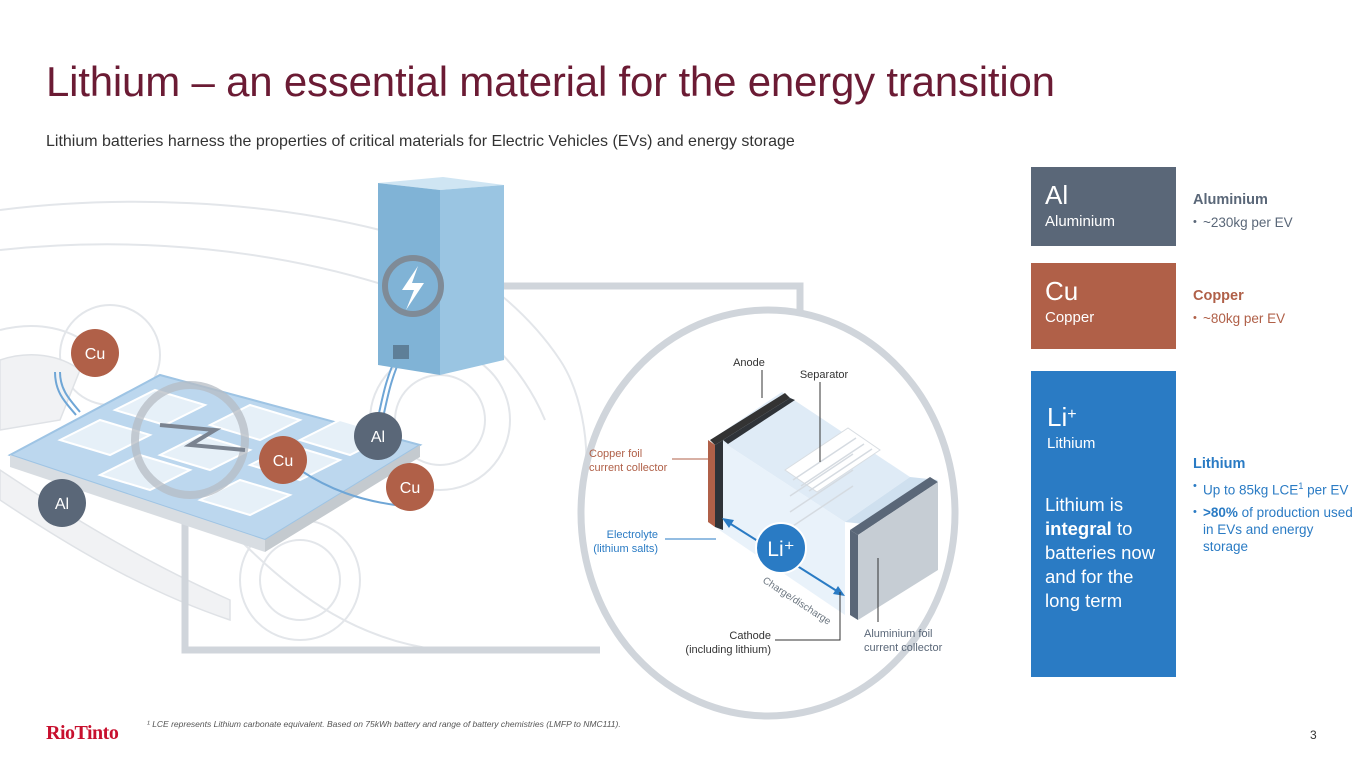  What do you see at coordinates (1273, 488) in the screenshot?
I see `lithium-bullet-1: Up to 85kg LCE1 per EV` at bounding box center [1273, 488].